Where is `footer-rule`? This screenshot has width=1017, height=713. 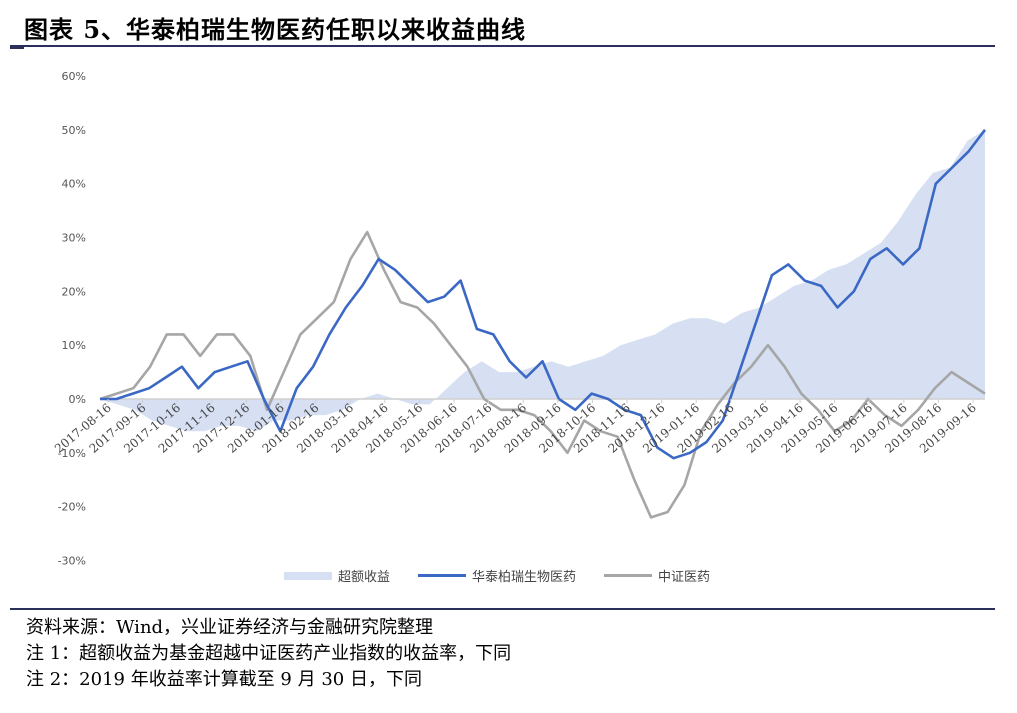
footer-rule is located at coordinates (502, 609).